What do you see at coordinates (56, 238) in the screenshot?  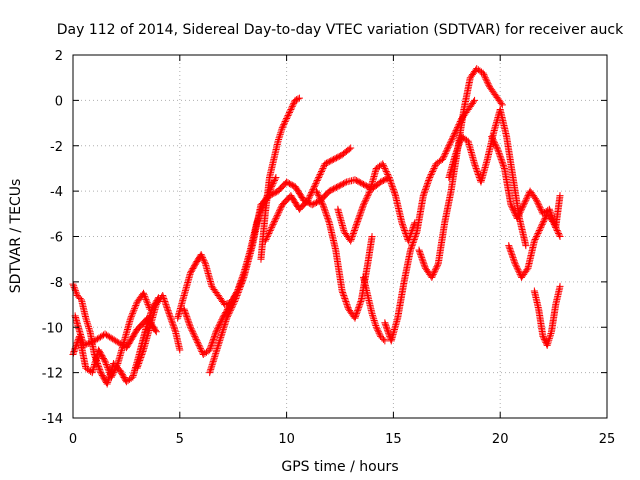 I see `y-tick-label: -6` at bounding box center [56, 238].